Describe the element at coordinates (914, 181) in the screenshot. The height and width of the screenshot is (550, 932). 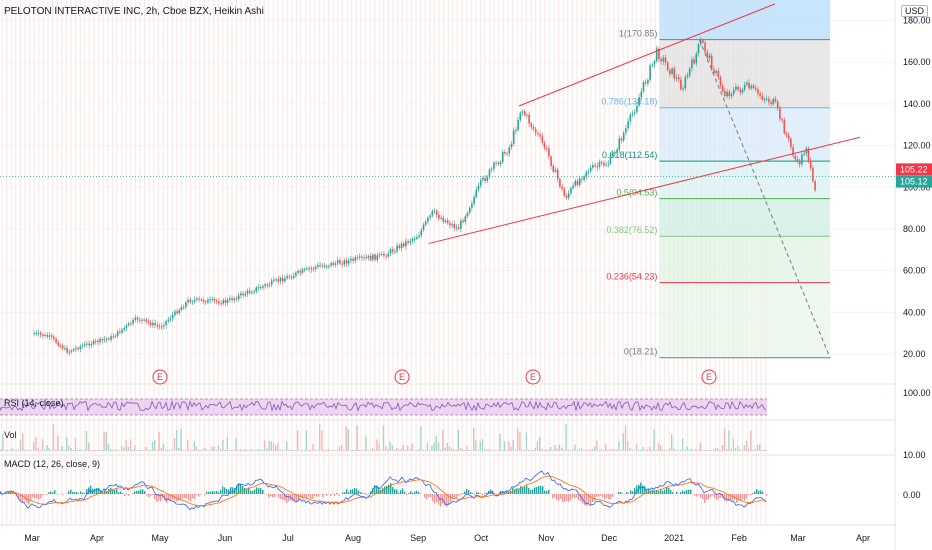
I see `last-price-tag` at that location.